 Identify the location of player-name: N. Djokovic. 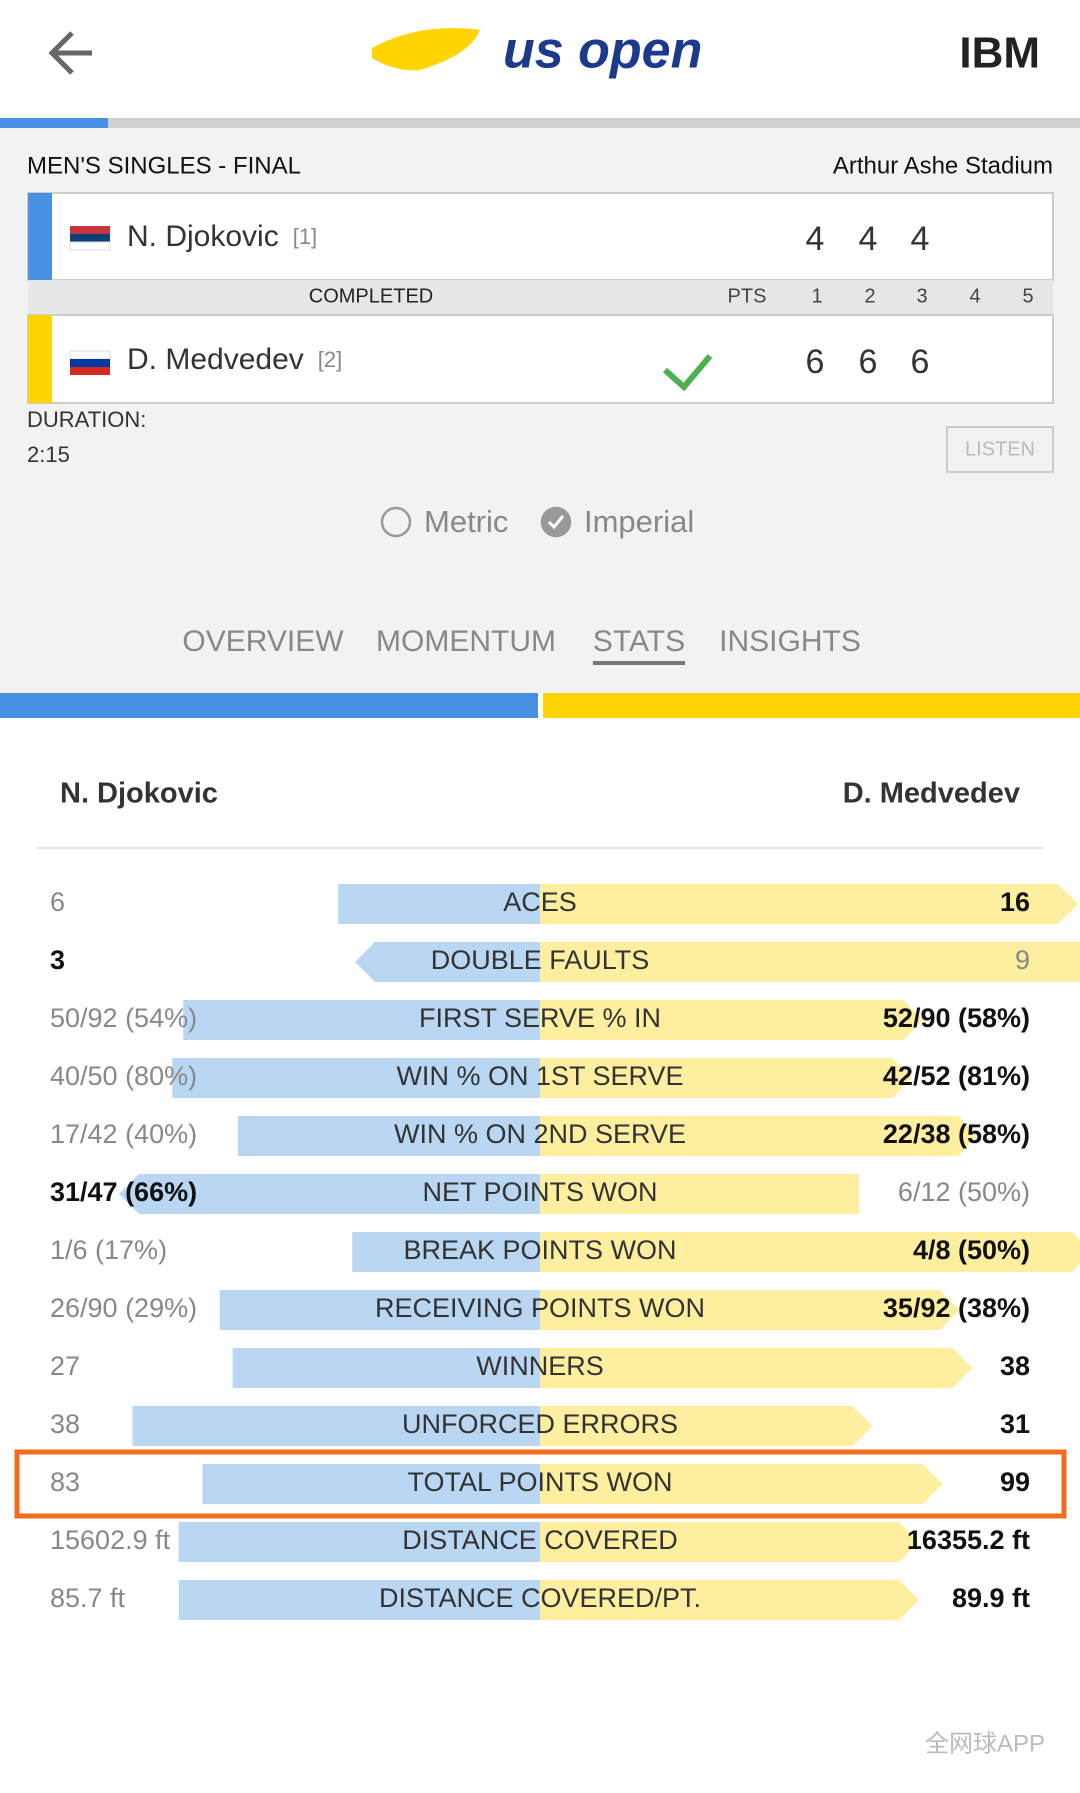
(203, 236).